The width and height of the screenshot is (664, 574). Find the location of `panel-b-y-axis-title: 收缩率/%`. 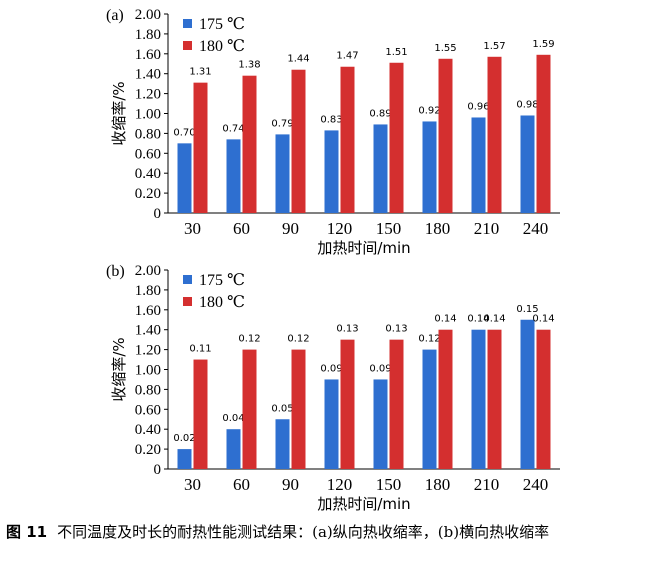

panel-b-y-axis-title: 收缩率/% is located at coordinates (119, 369).